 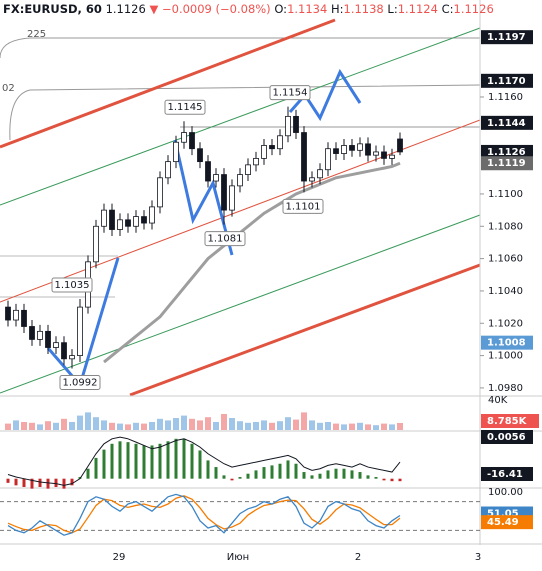 What do you see at coordinates (506, 152) in the screenshot?
I see `price-badge-label: 1.1126` at bounding box center [506, 152].